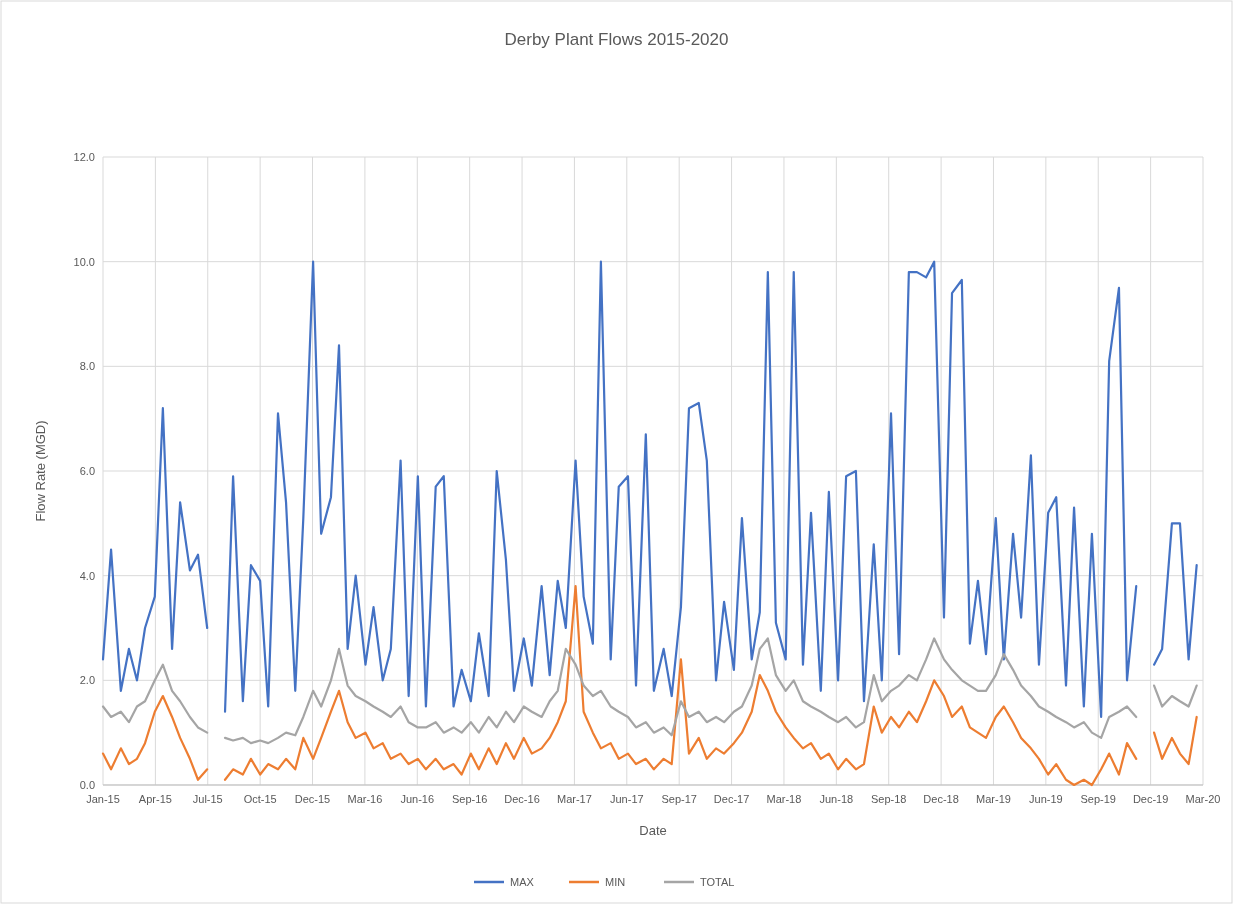  I want to click on y-tick-label: 2.0, so click(87, 680).